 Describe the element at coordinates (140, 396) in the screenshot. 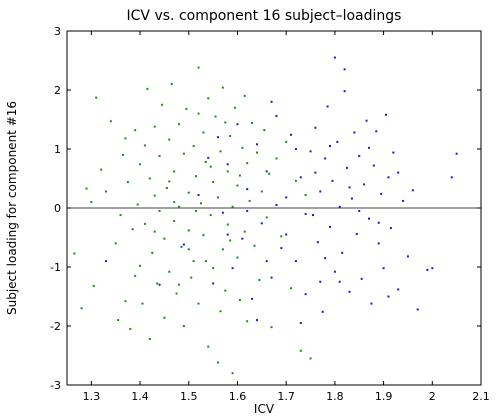

I see `x-tick-label: 1.4` at that location.